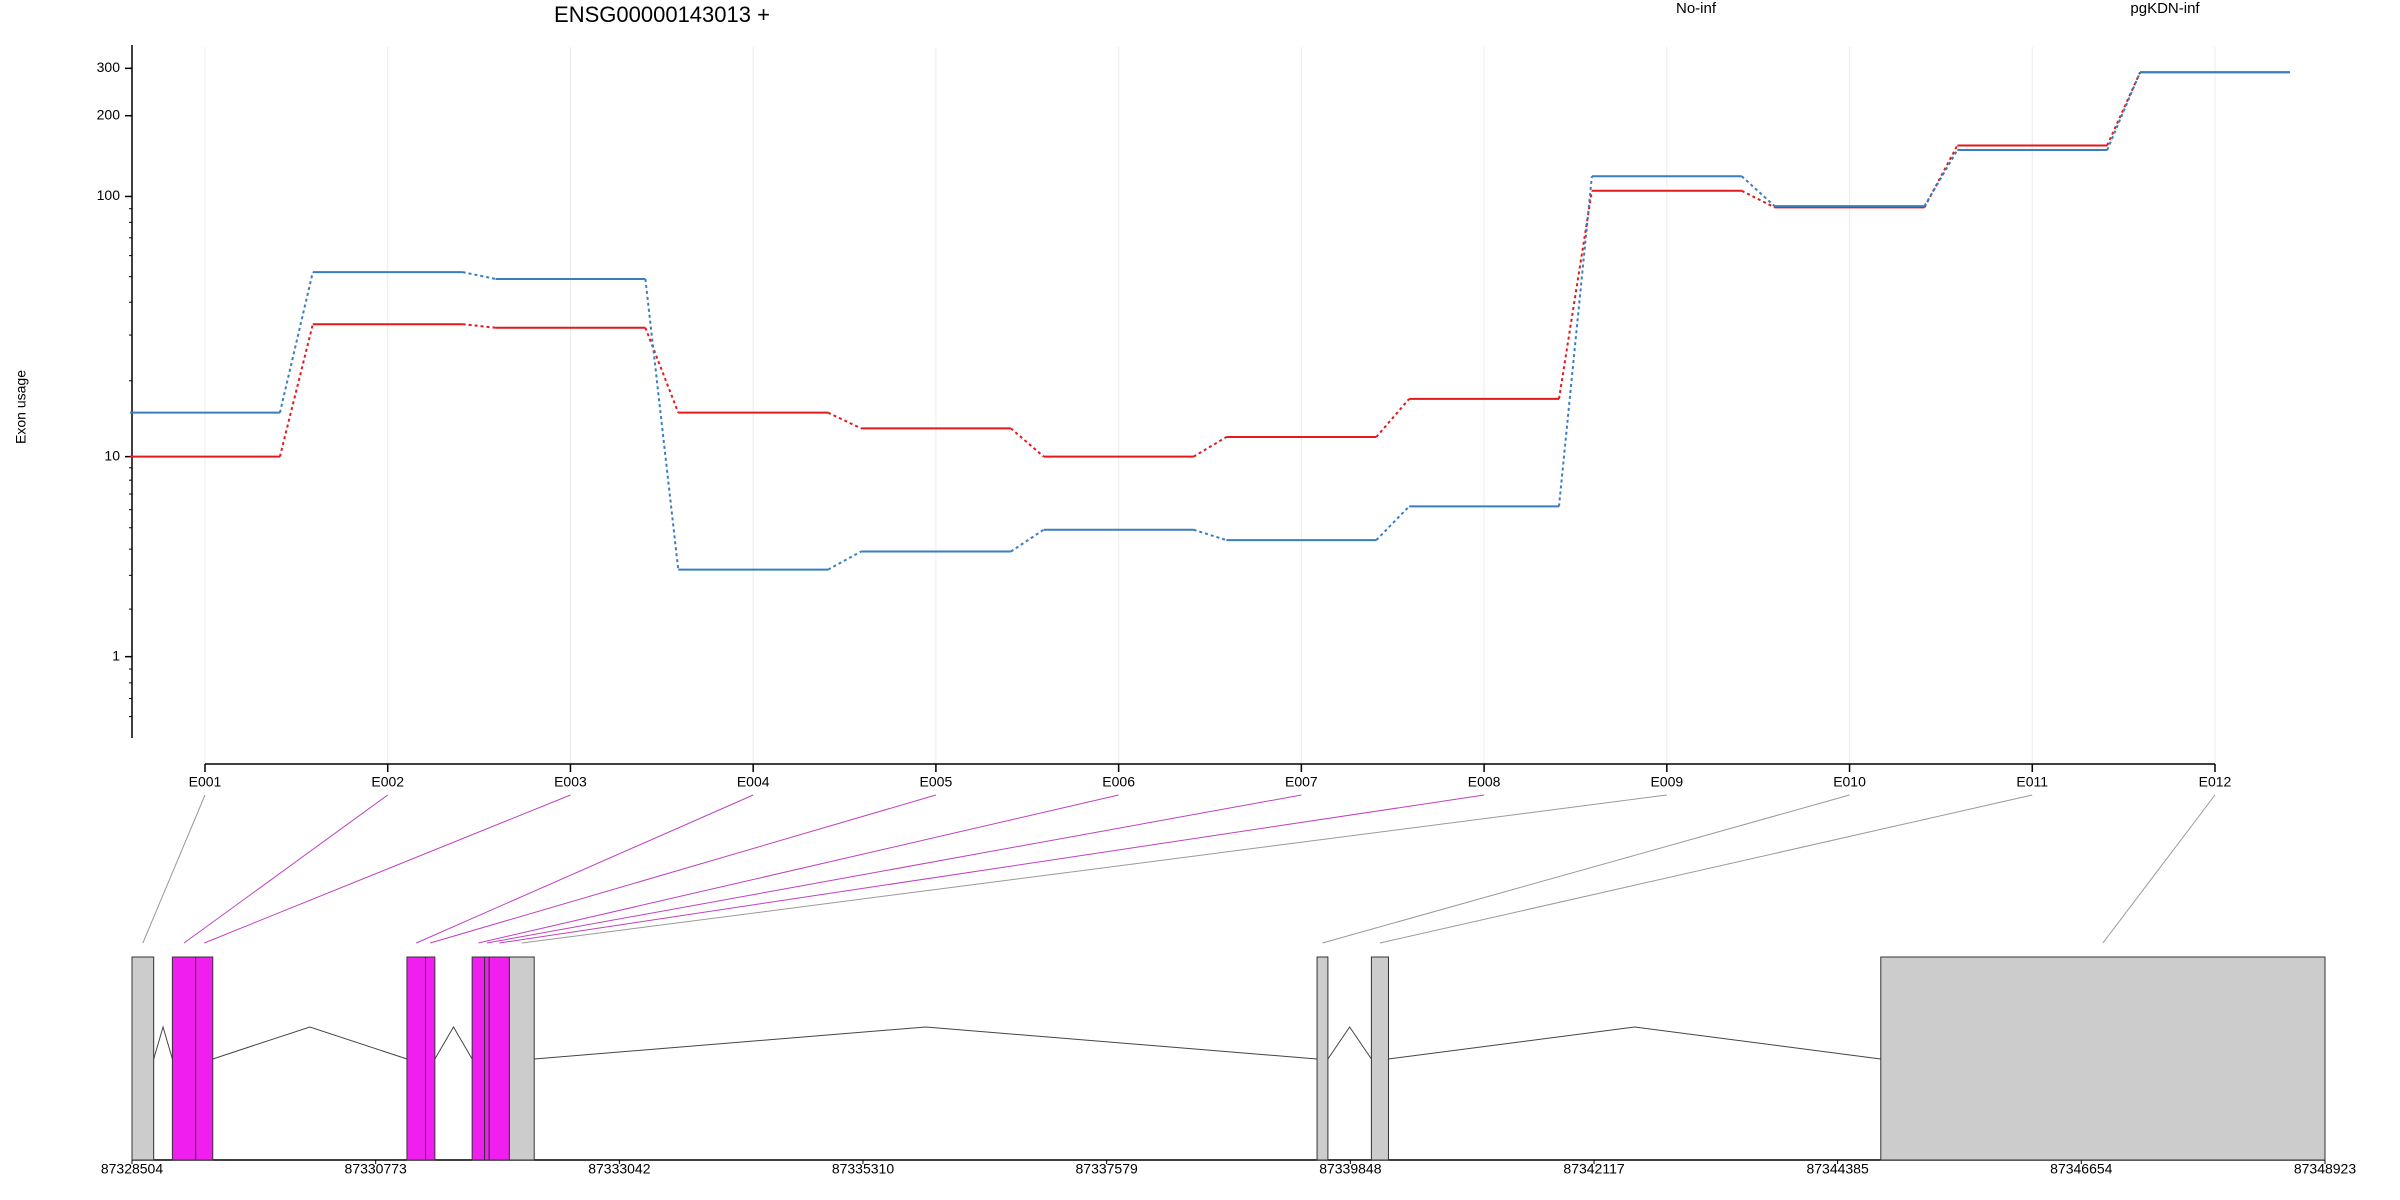 The width and height of the screenshot is (2400, 1200). What do you see at coordinates (205, 782) in the screenshot?
I see `x-tick-label: E001` at bounding box center [205, 782].